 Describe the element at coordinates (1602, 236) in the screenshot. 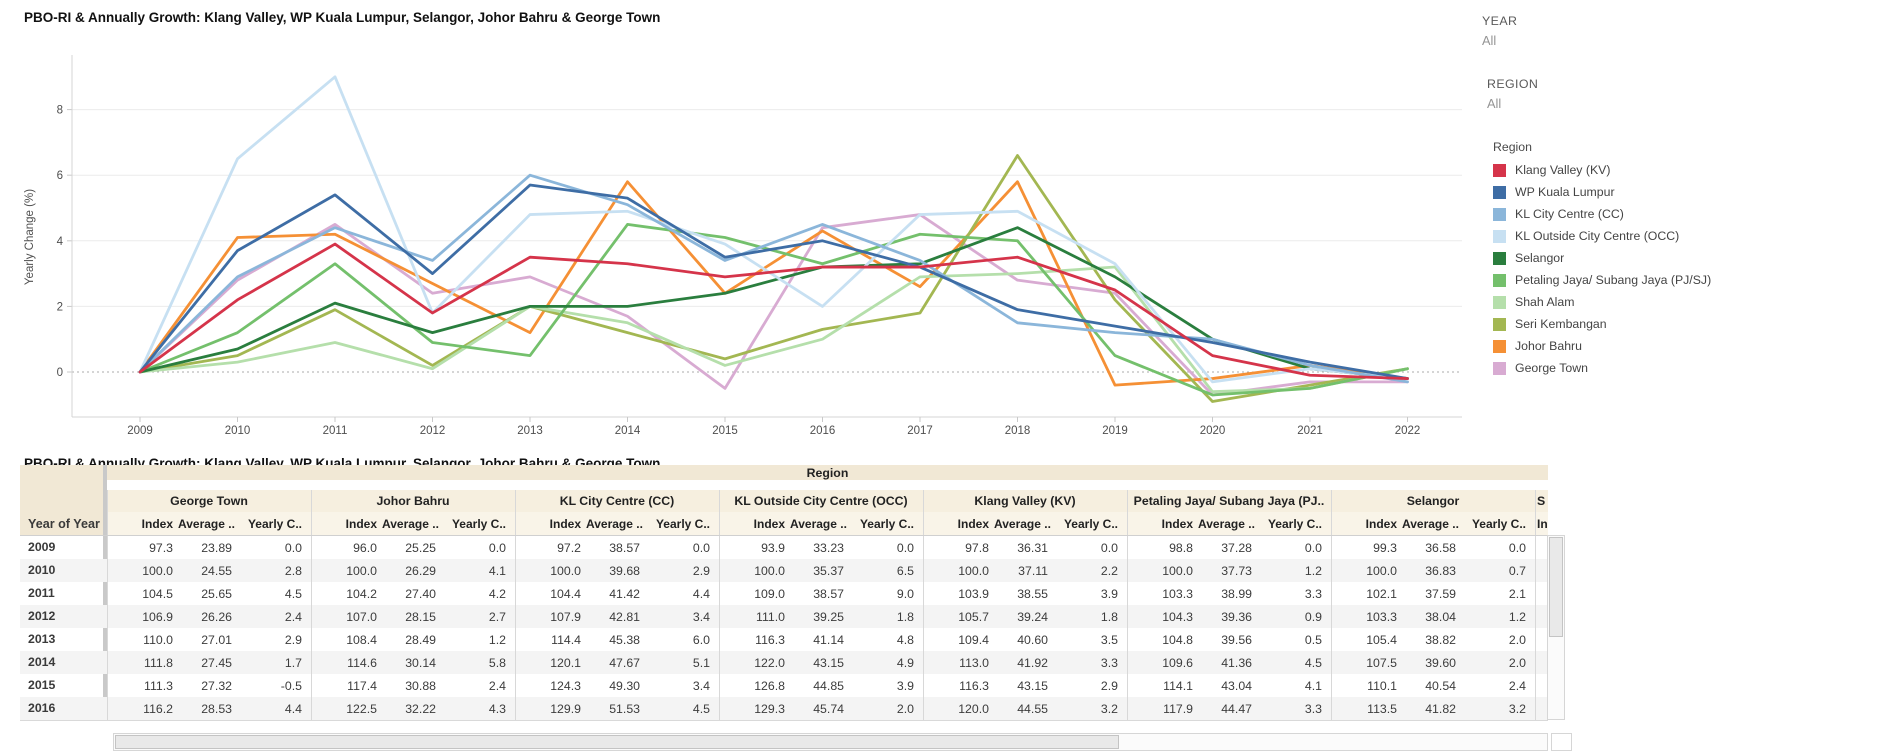

I see `legend-item: KL Outside City Centre (OCC)` at that location.